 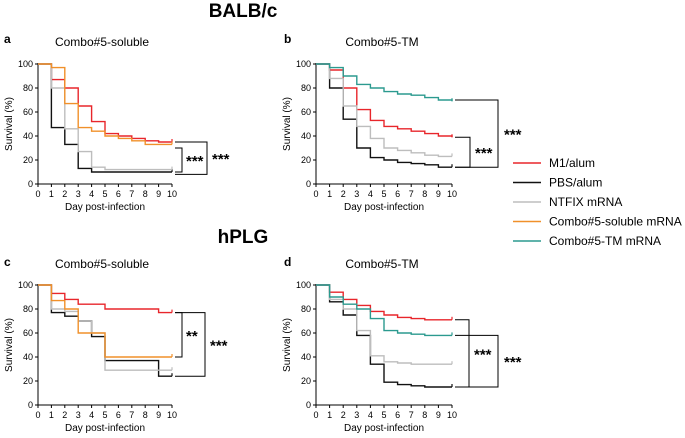 I want to click on significance-label: **, so click(x=192, y=336).